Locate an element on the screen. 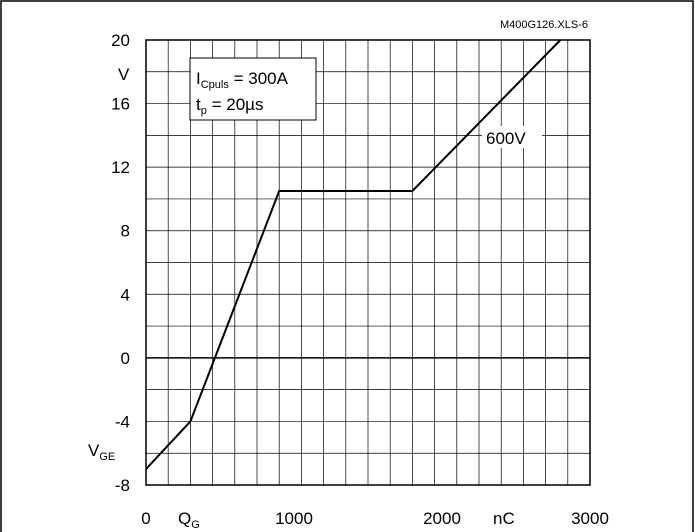 This screenshot has width=695, height=532. y-tick-label: 0 is located at coordinates (125, 358).